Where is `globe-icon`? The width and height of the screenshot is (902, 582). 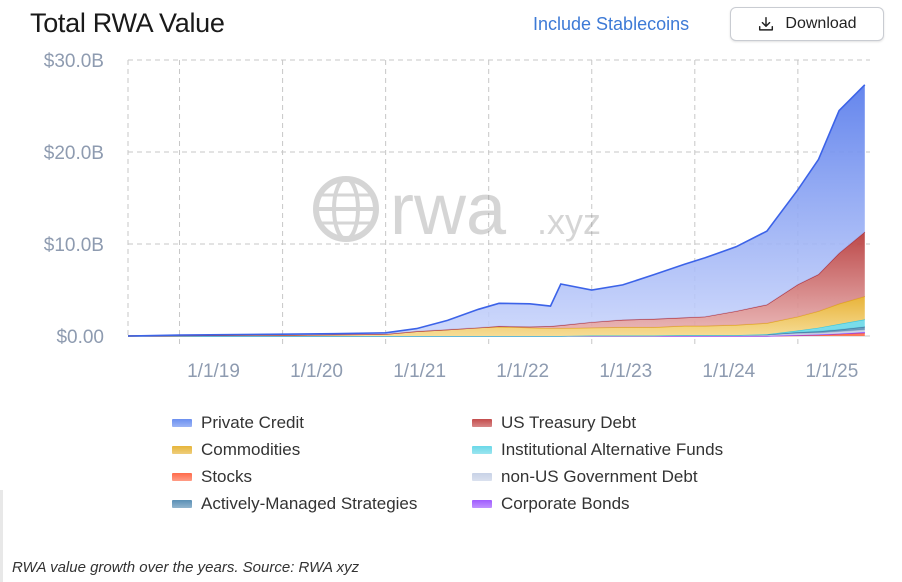
globe-icon is located at coordinates (346, 209).